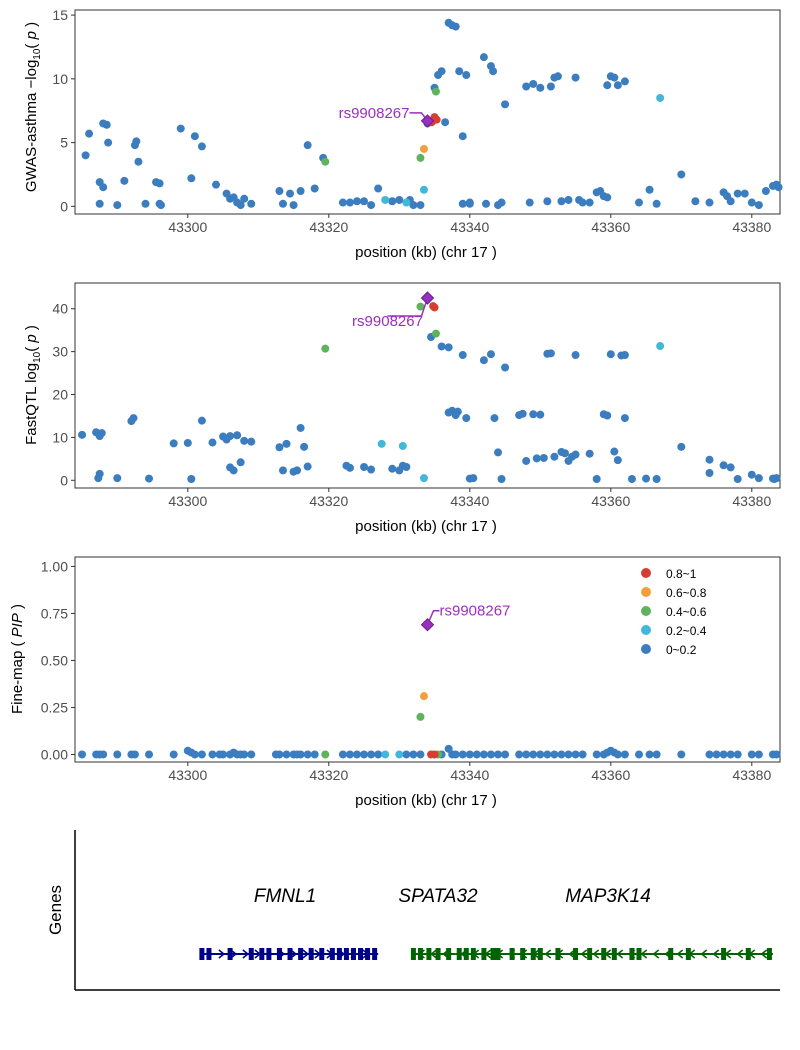 The image size is (800, 1050). Describe the element at coordinates (54, 660) in the screenshot. I see `y-tick-label: 0.50` at that location.